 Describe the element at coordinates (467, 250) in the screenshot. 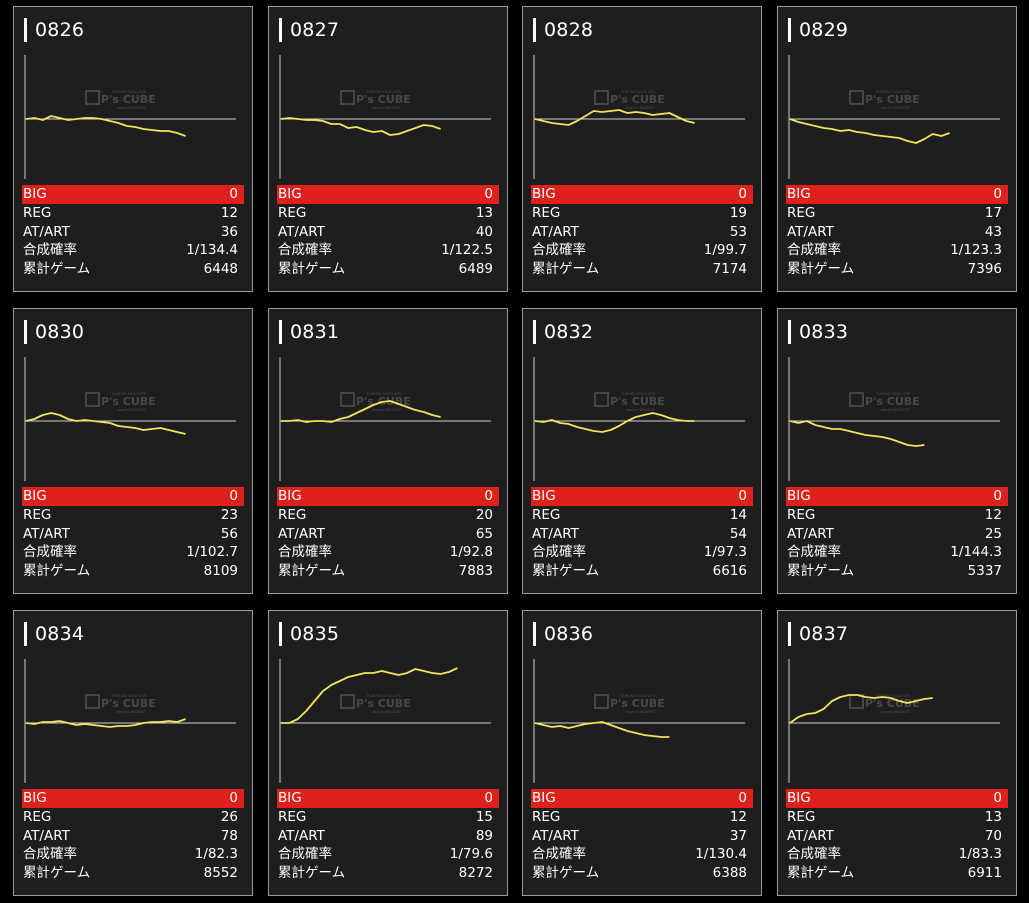

I see `rate-value: 1/122.5` at that location.